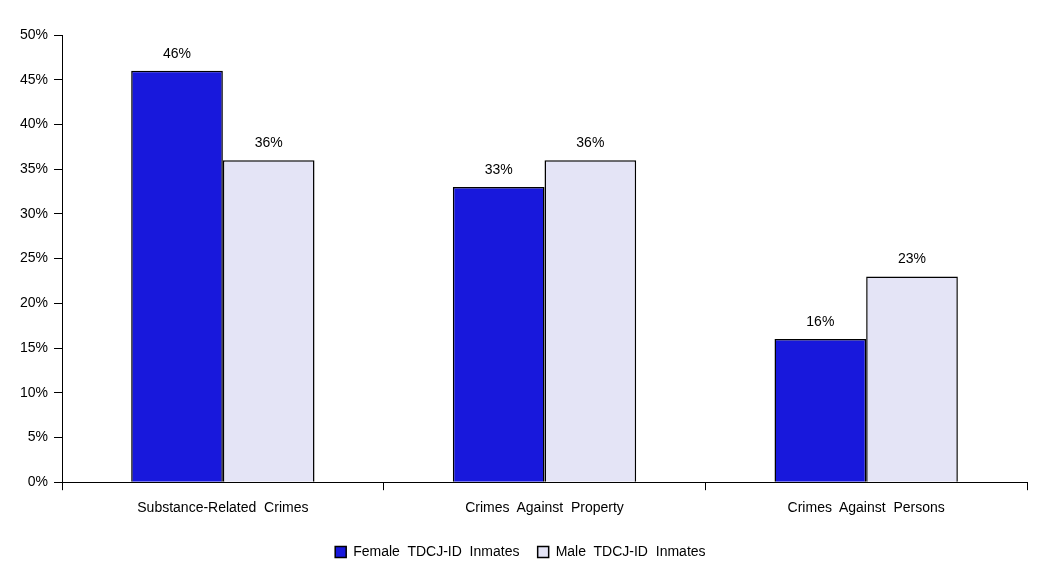 This screenshot has height=579, width=1052. Describe the element at coordinates (223, 507) in the screenshot. I see `x-tick-label: Substance-Related Crimes` at that location.